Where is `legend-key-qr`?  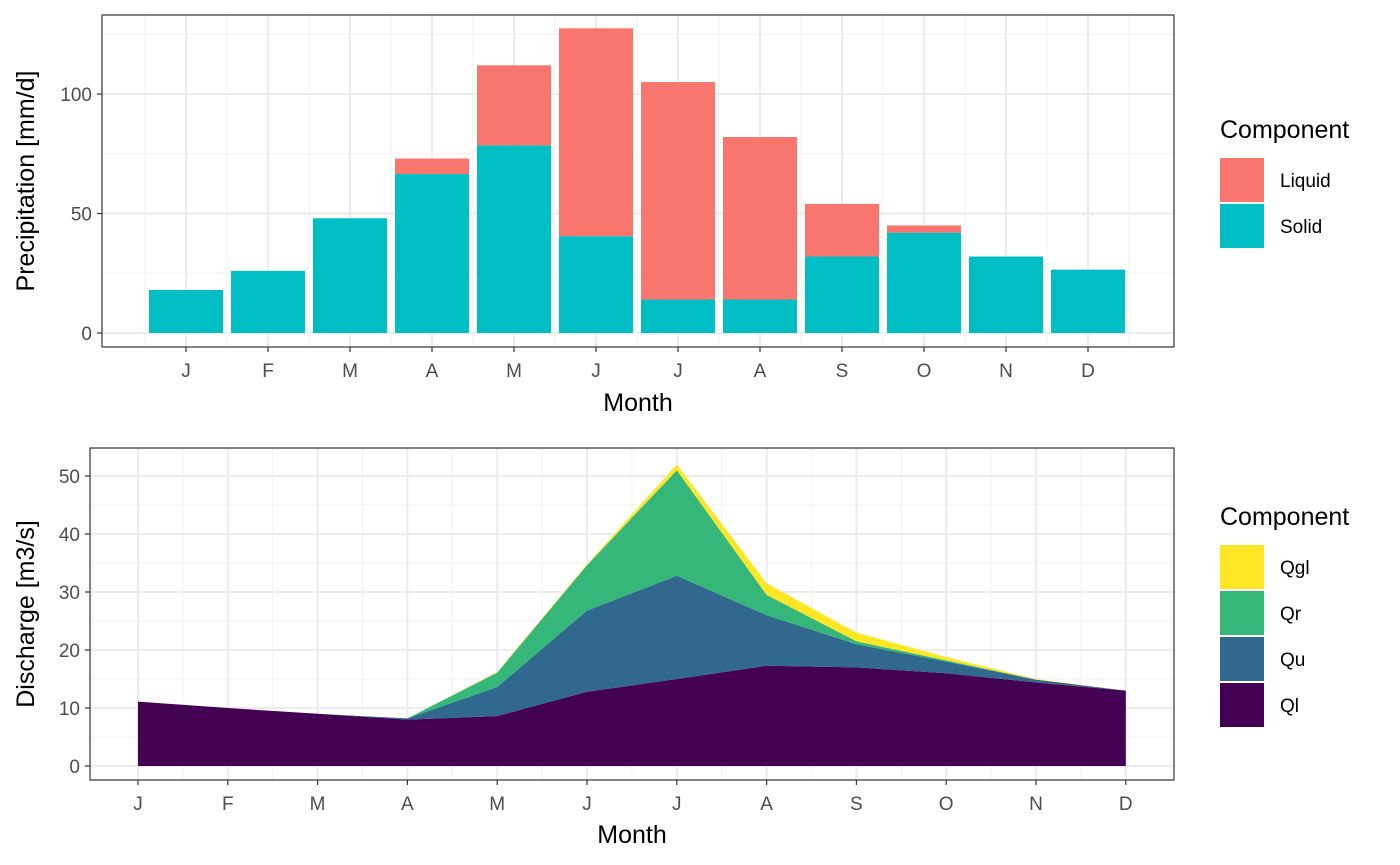
legend-key-qr is located at coordinates (1242, 613).